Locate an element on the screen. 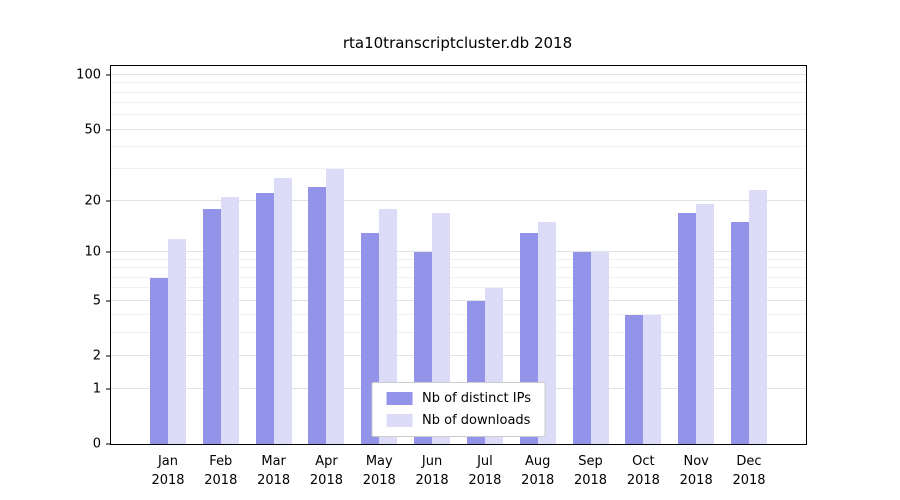  bar-ips-mar is located at coordinates (264, 318).